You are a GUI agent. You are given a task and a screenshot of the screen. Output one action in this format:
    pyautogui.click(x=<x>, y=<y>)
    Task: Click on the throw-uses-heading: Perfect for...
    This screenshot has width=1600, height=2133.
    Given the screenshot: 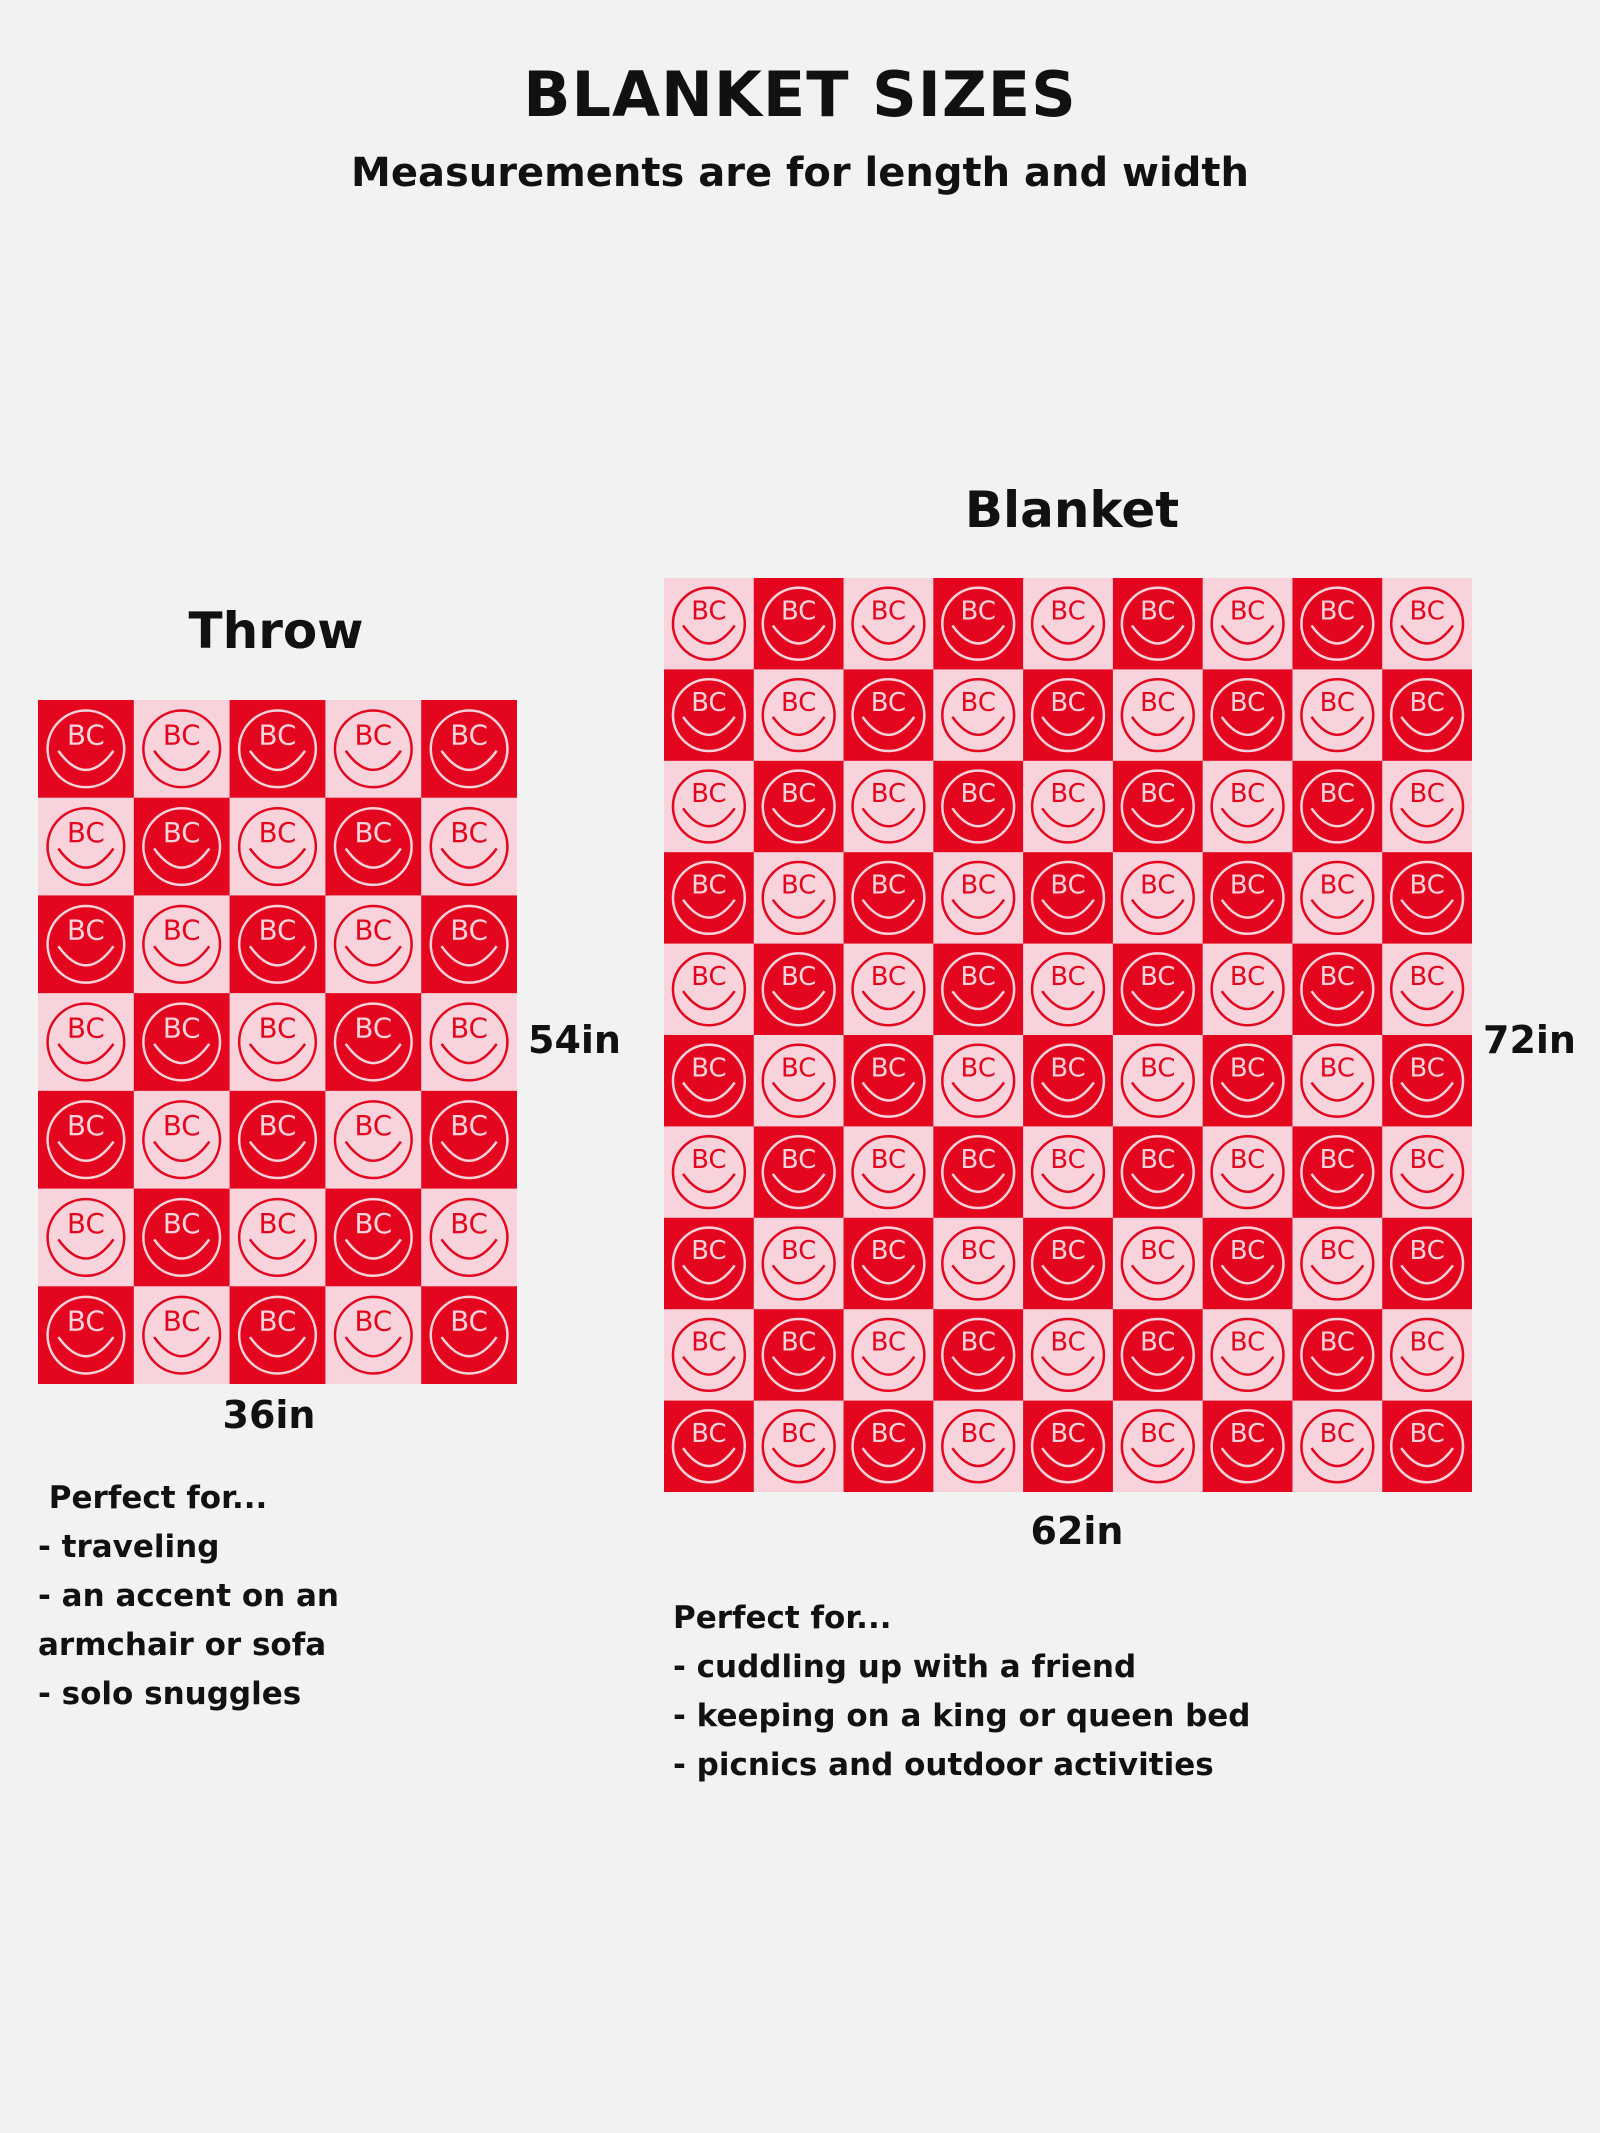 What is the action you would take?
    pyautogui.click(x=153, y=1498)
    